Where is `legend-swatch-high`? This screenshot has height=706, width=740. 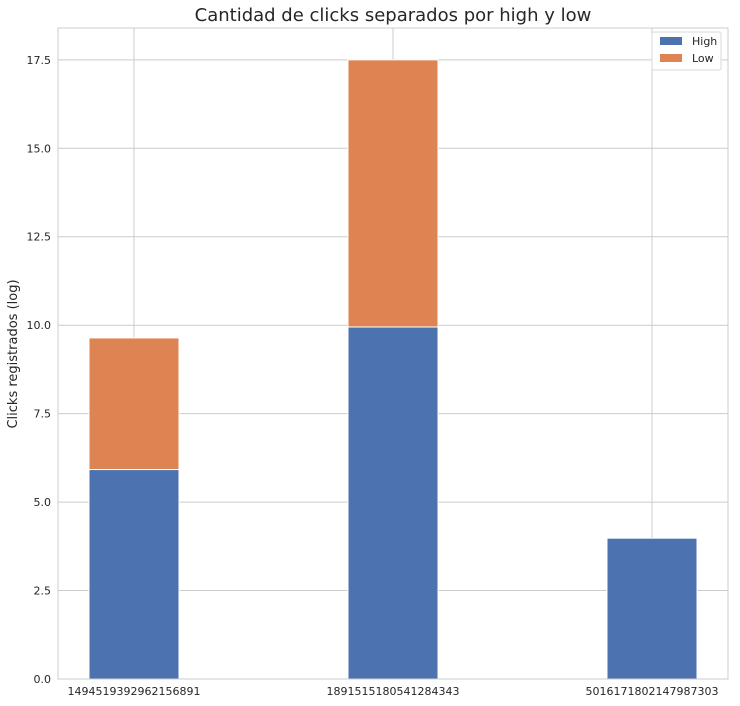 legend-swatch-high is located at coordinates (671, 41).